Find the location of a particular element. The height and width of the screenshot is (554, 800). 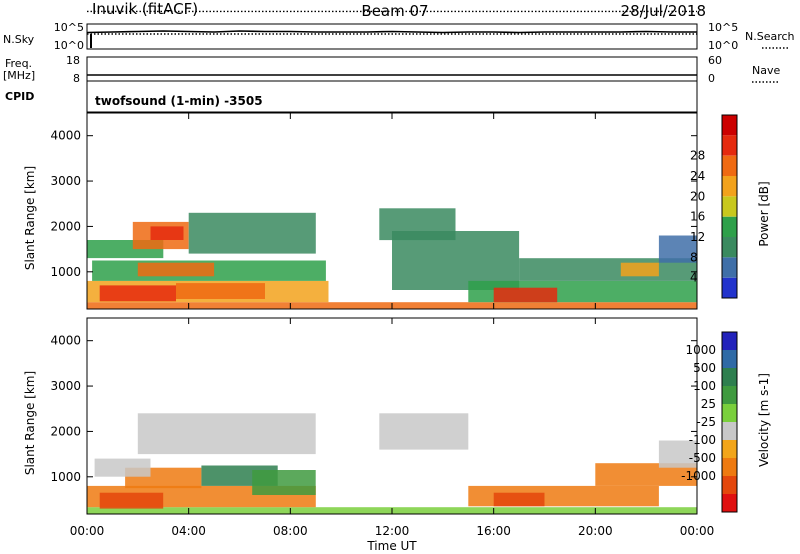

colorbar-tick-label: 20 is located at coordinates (697, 196).